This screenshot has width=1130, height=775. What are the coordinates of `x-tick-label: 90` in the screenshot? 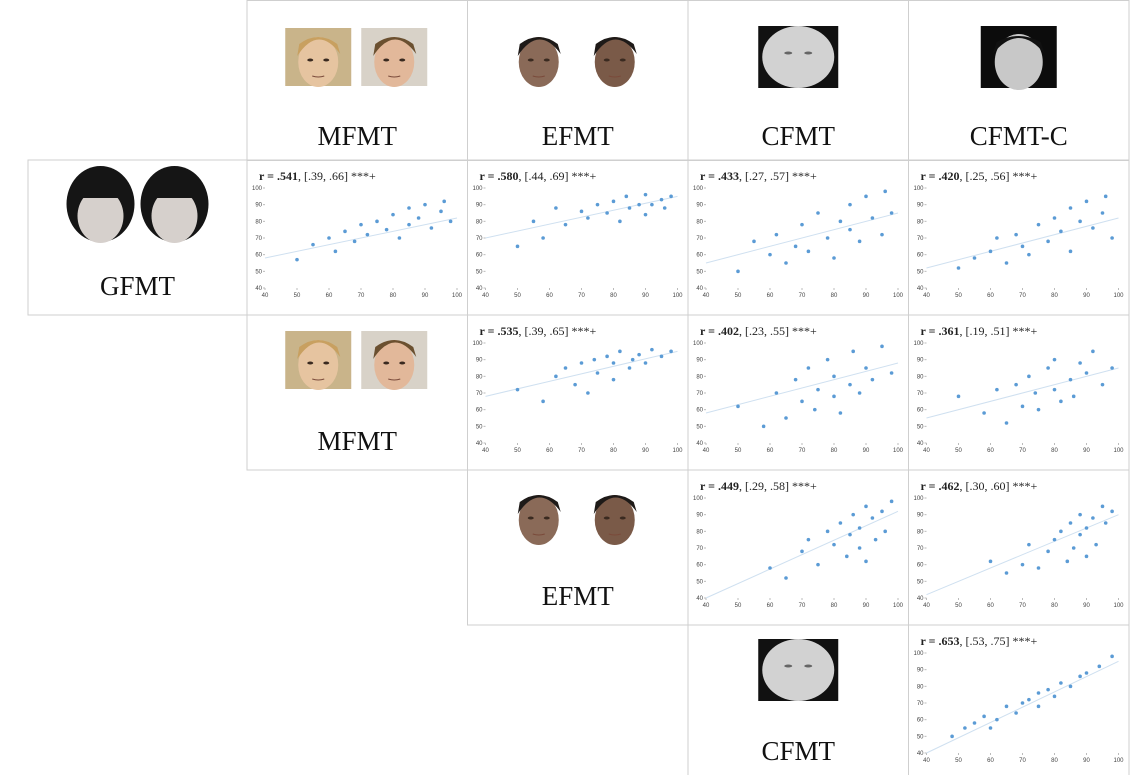 It's located at (645, 451).